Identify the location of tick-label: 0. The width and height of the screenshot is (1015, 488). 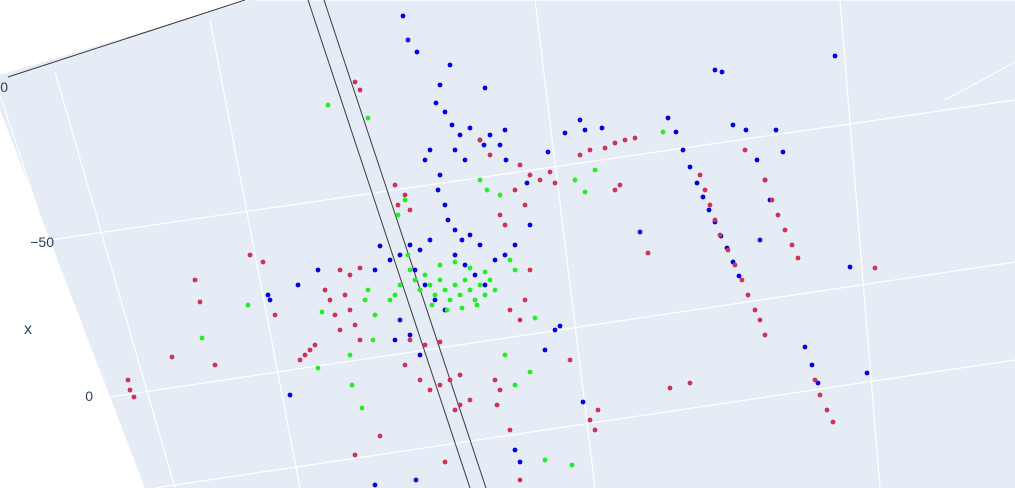
(89, 396).